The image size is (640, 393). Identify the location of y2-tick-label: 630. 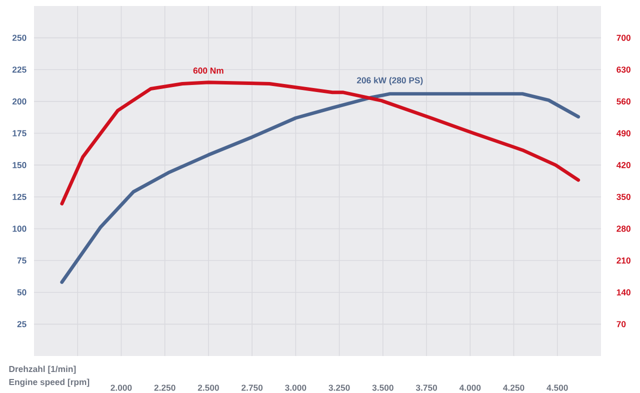
(623, 69).